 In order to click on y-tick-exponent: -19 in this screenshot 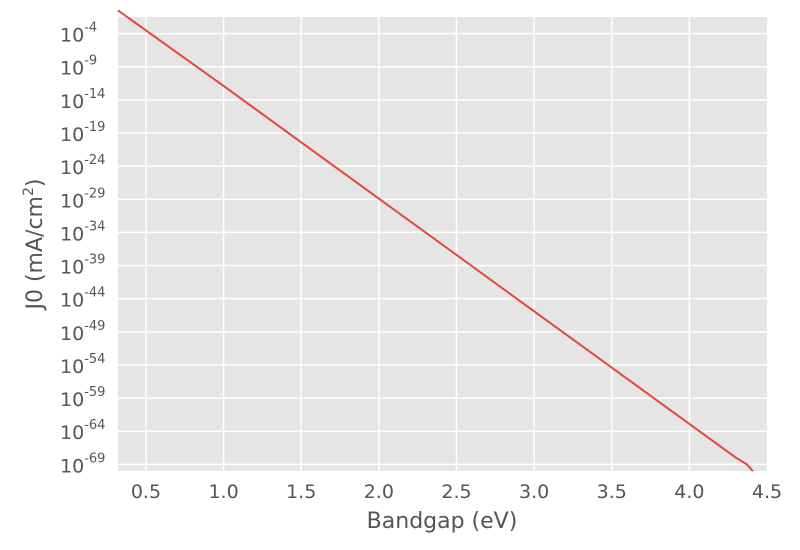, I will do `click(94, 127)`.